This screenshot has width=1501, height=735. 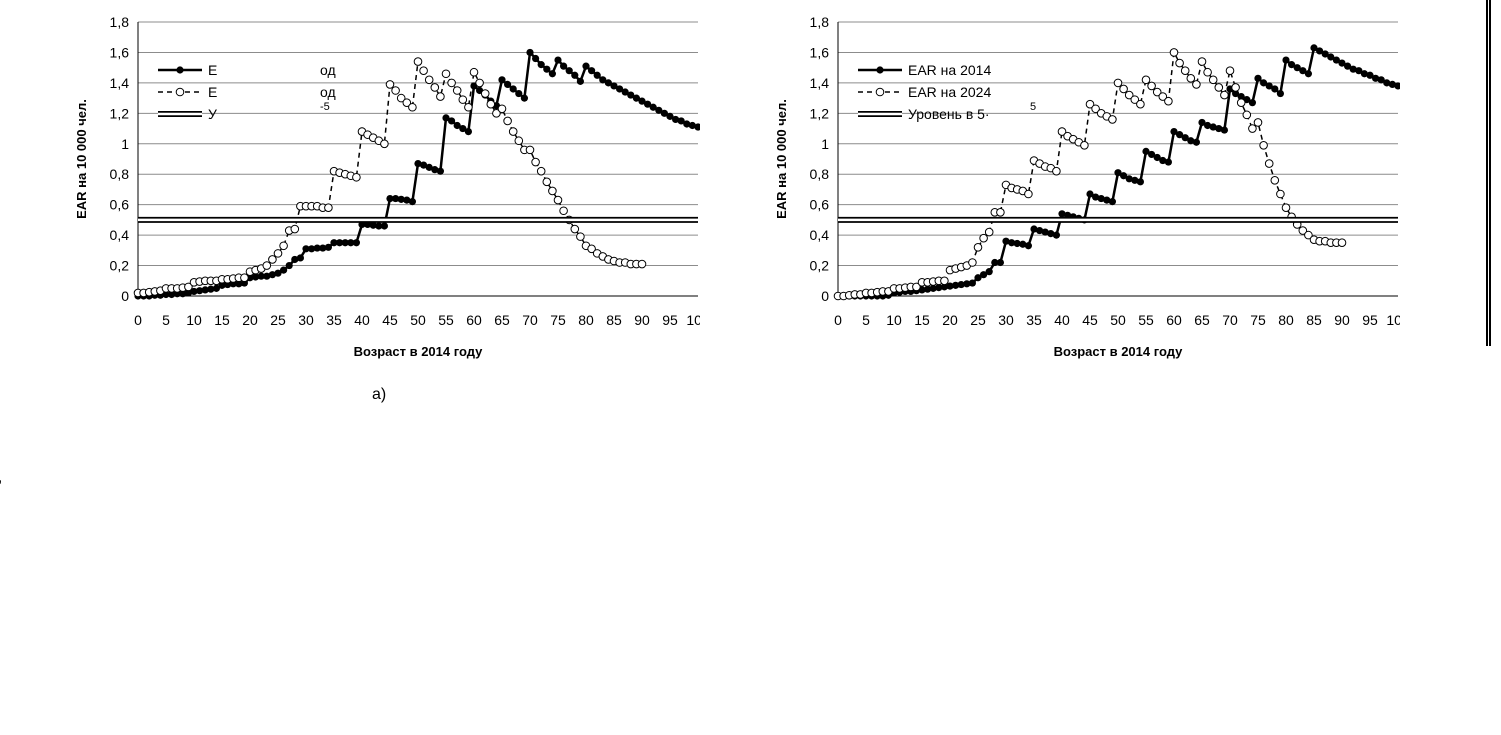 What do you see at coordinates (1034, 320) in the screenshot?
I see `chart-b-xtick-label: 35` at bounding box center [1034, 320].